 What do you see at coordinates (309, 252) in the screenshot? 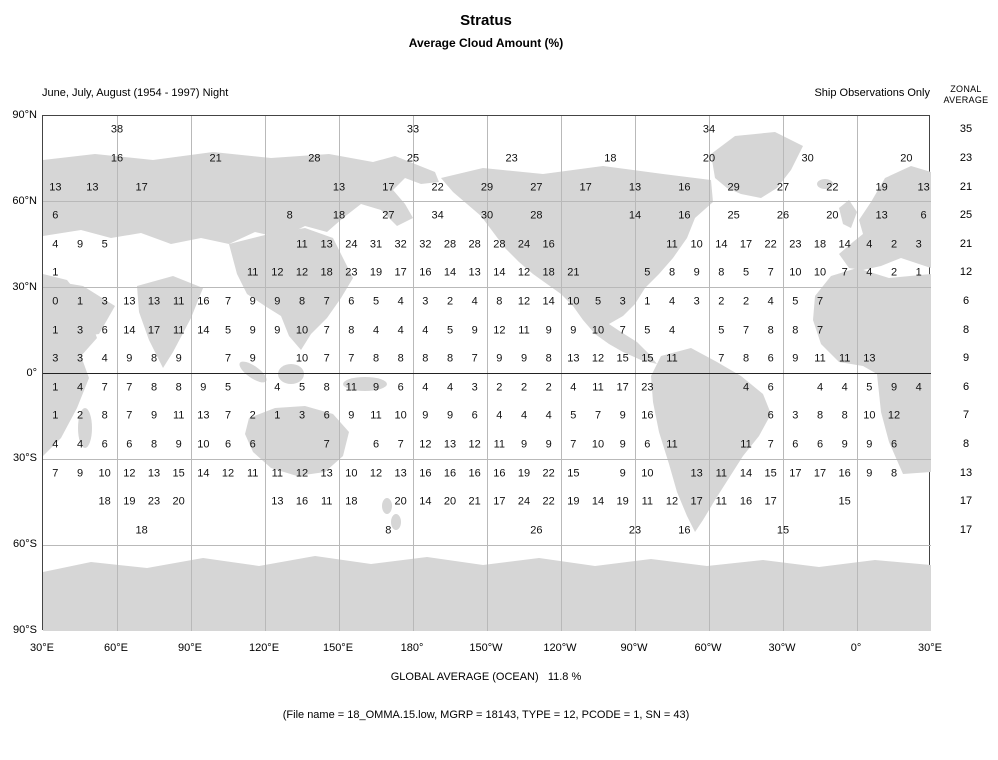
I see `landmass-japan` at bounding box center [309, 252].